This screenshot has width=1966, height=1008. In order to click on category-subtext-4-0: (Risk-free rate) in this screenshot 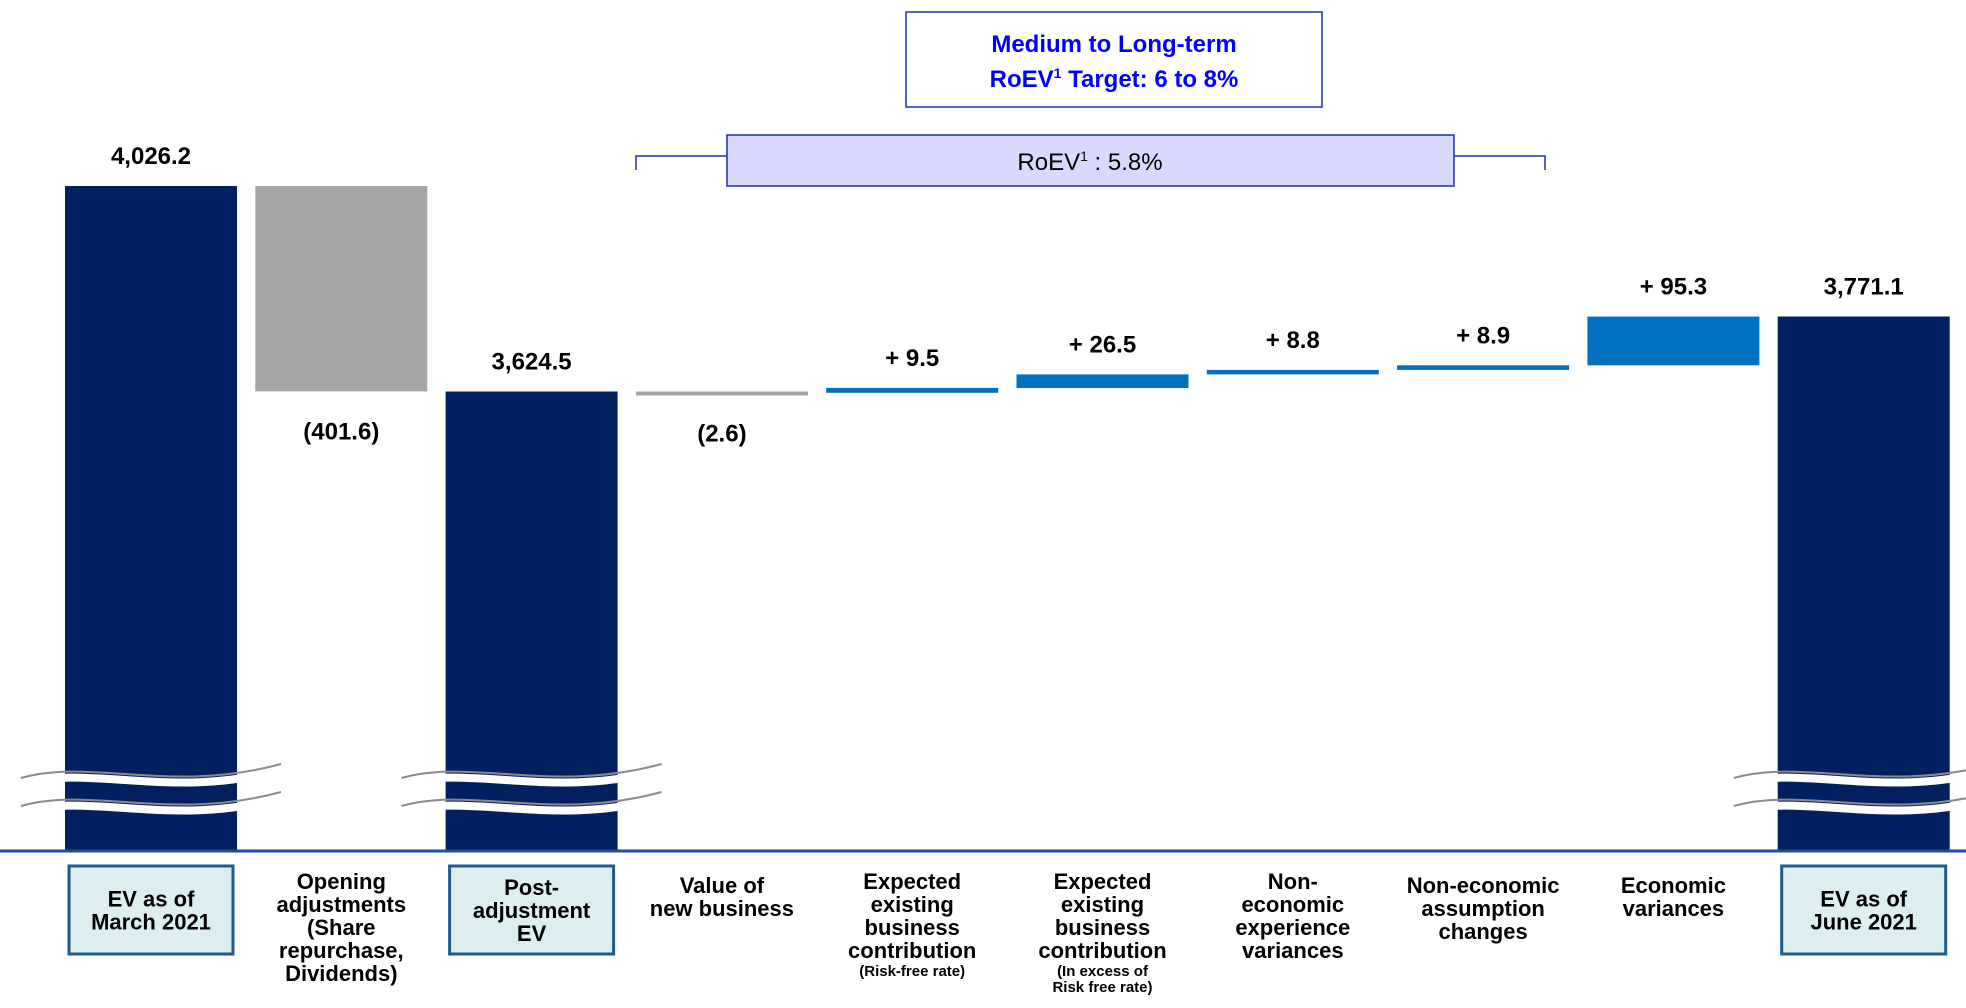, I will do `click(912, 971)`.